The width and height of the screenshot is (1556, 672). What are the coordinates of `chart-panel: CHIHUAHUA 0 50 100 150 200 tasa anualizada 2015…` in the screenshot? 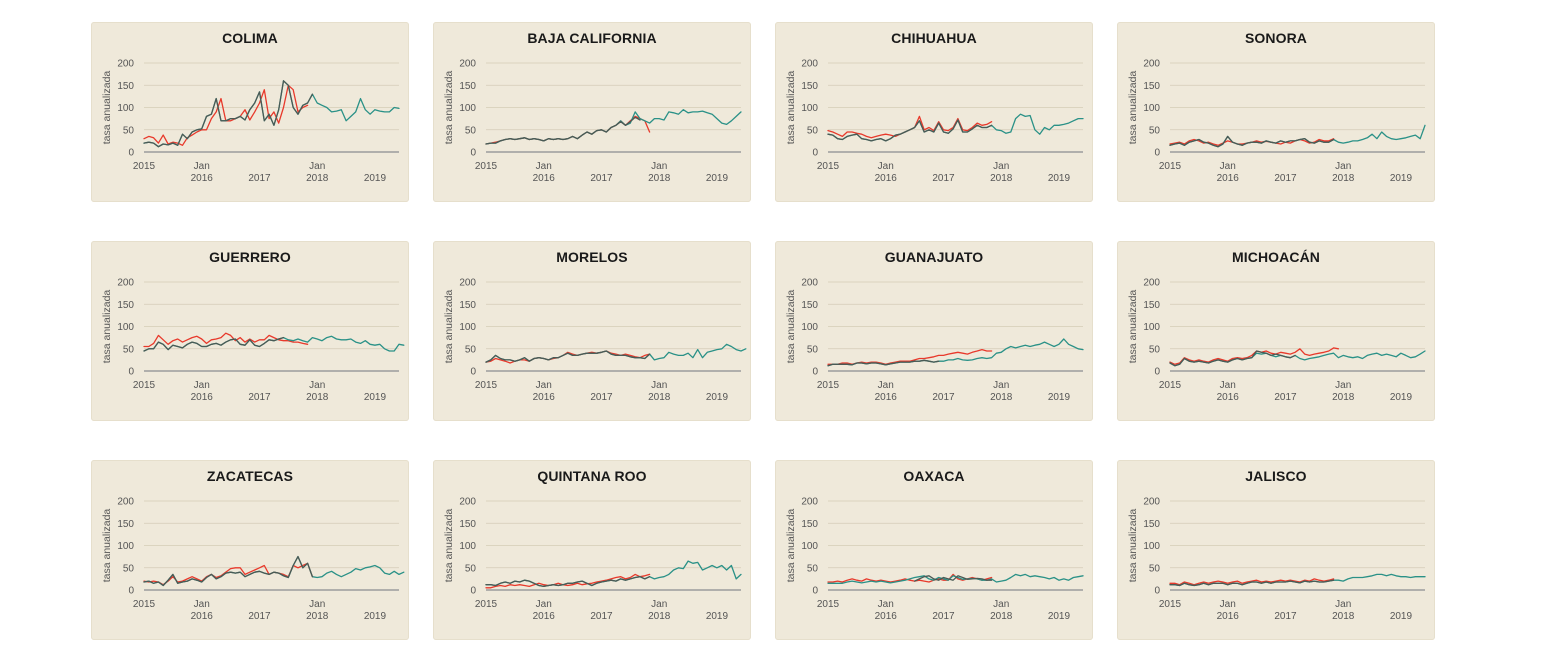 It's located at (934, 112).